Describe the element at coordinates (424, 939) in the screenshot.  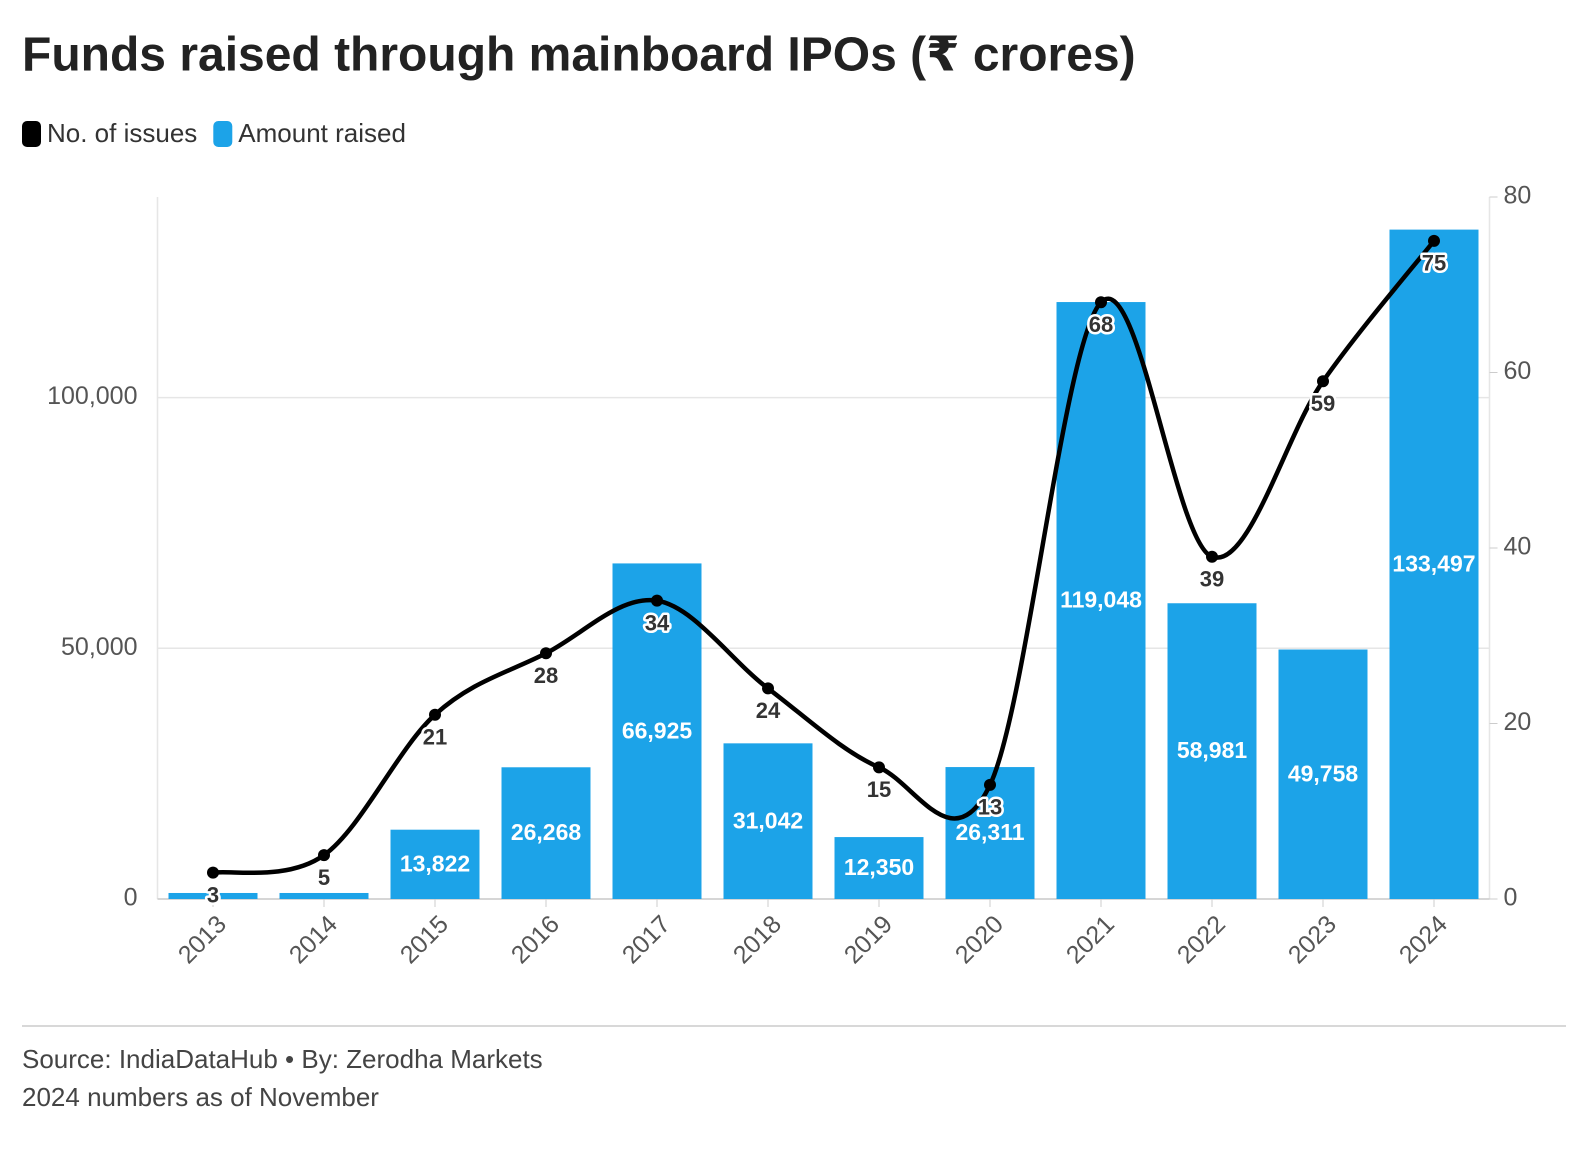
I see `x-tick-label: 2015` at that location.